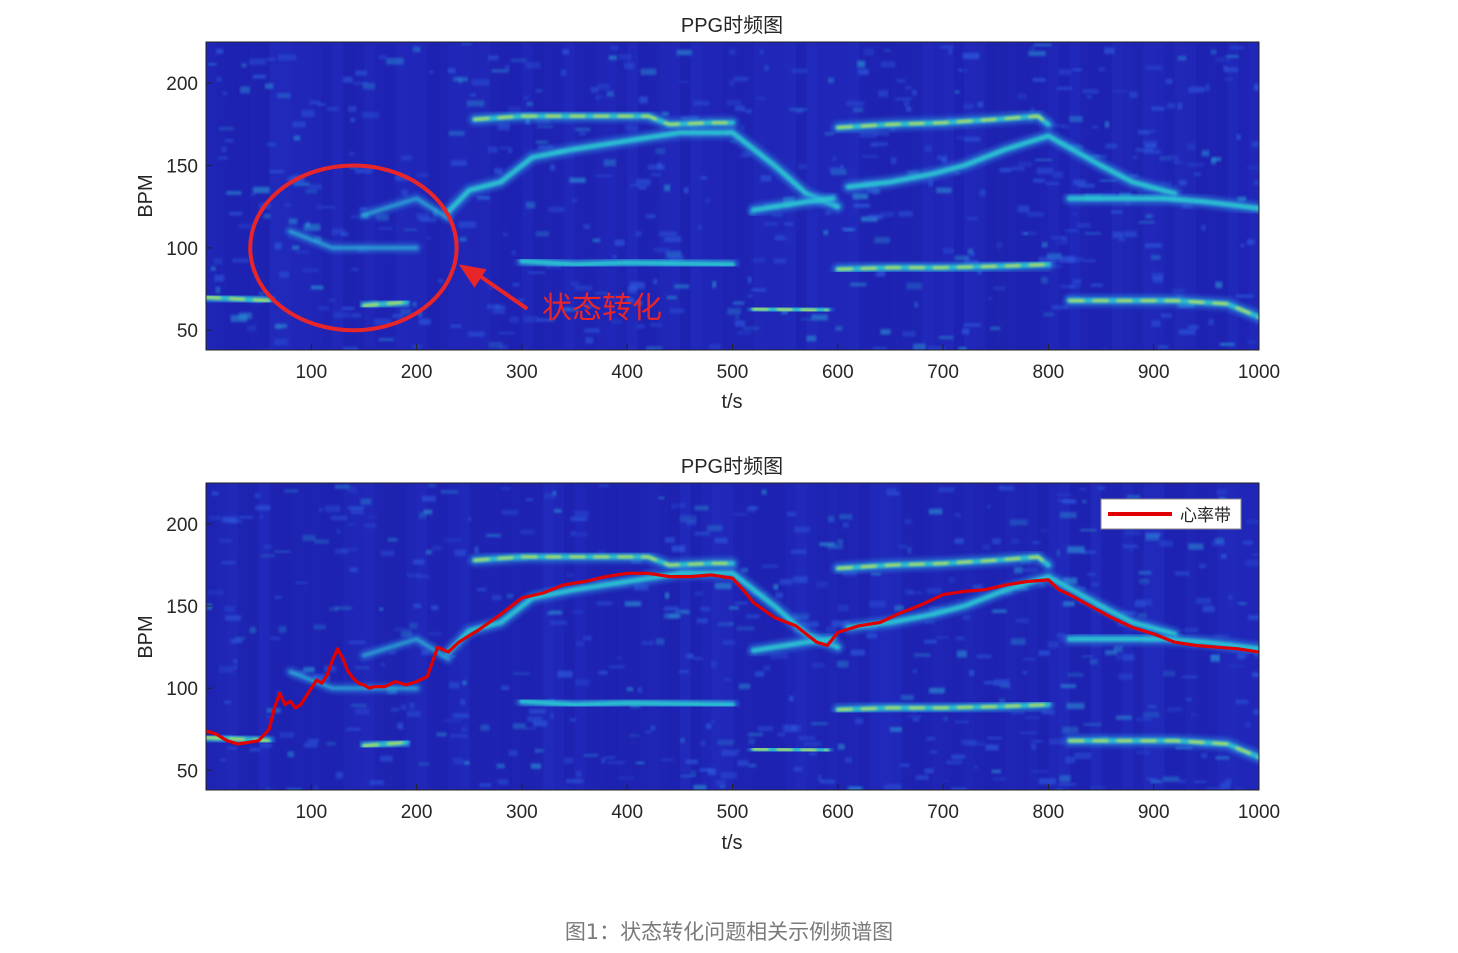 The height and width of the screenshot is (953, 1458). Describe the element at coordinates (182, 607) in the screenshot. I see `y-tick-label: 150` at that location.